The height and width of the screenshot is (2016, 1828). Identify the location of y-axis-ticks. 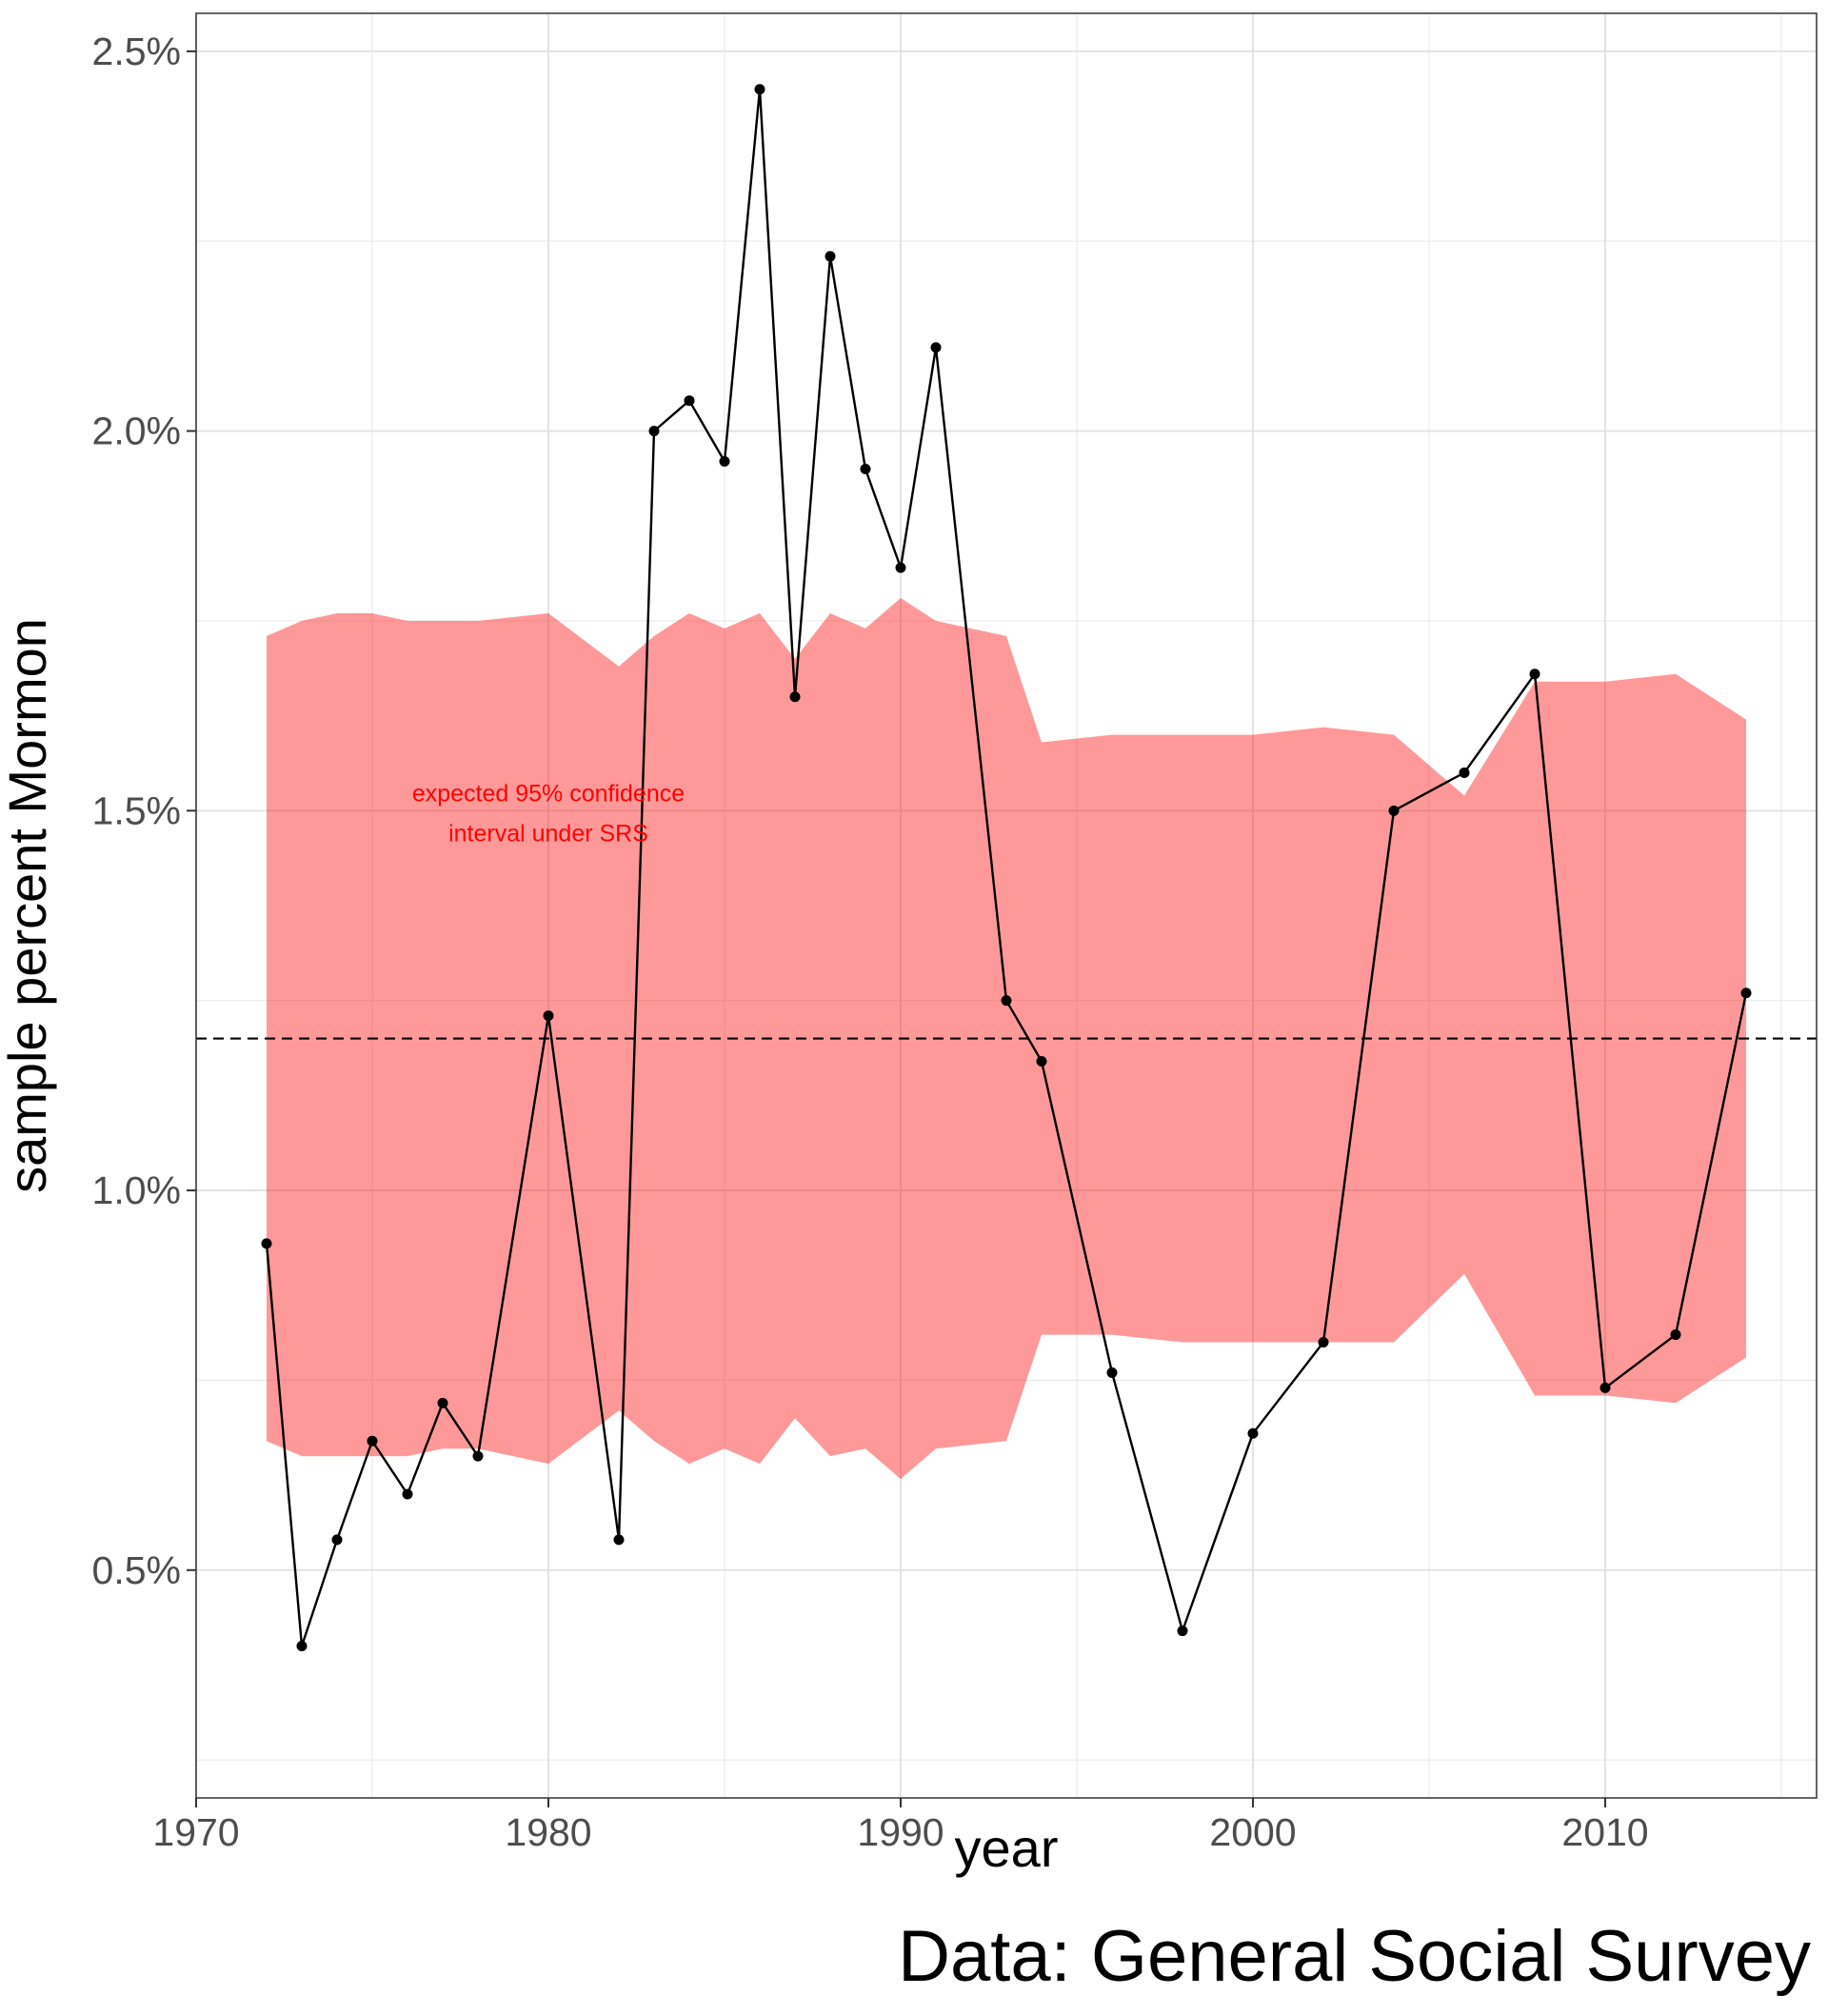
(191, 810).